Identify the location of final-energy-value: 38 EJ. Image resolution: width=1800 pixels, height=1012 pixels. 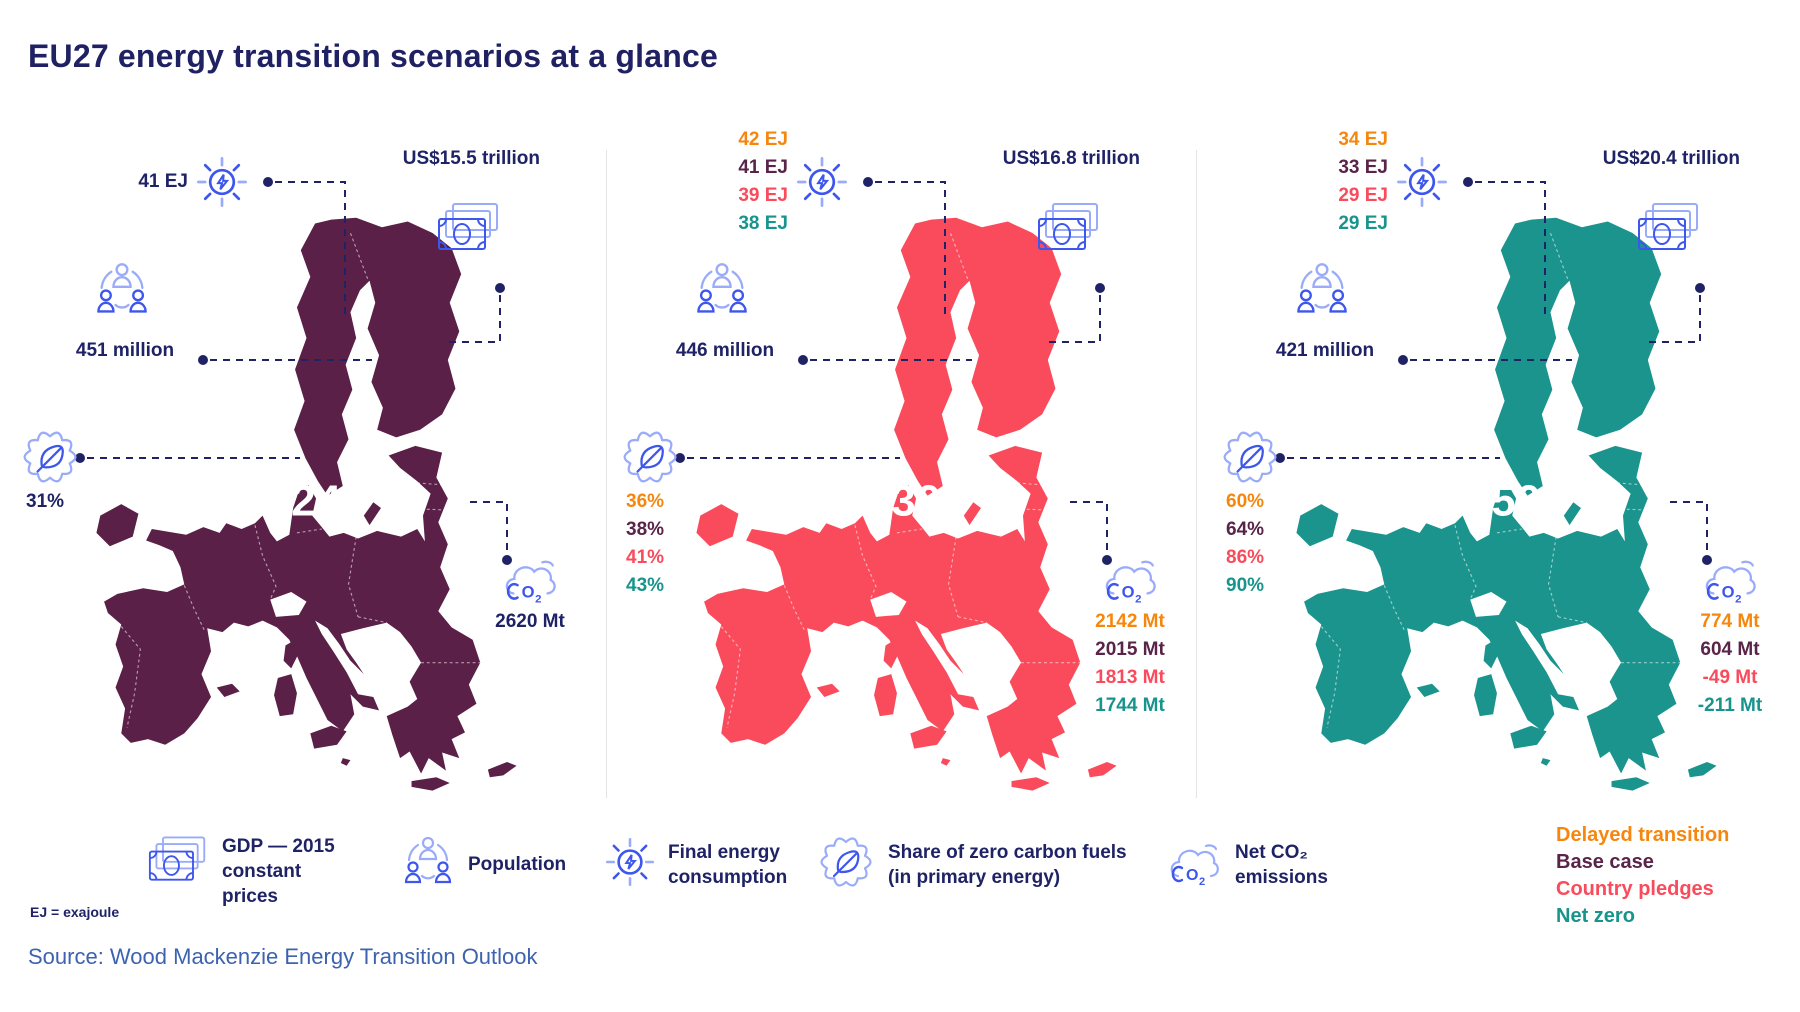
(763, 223).